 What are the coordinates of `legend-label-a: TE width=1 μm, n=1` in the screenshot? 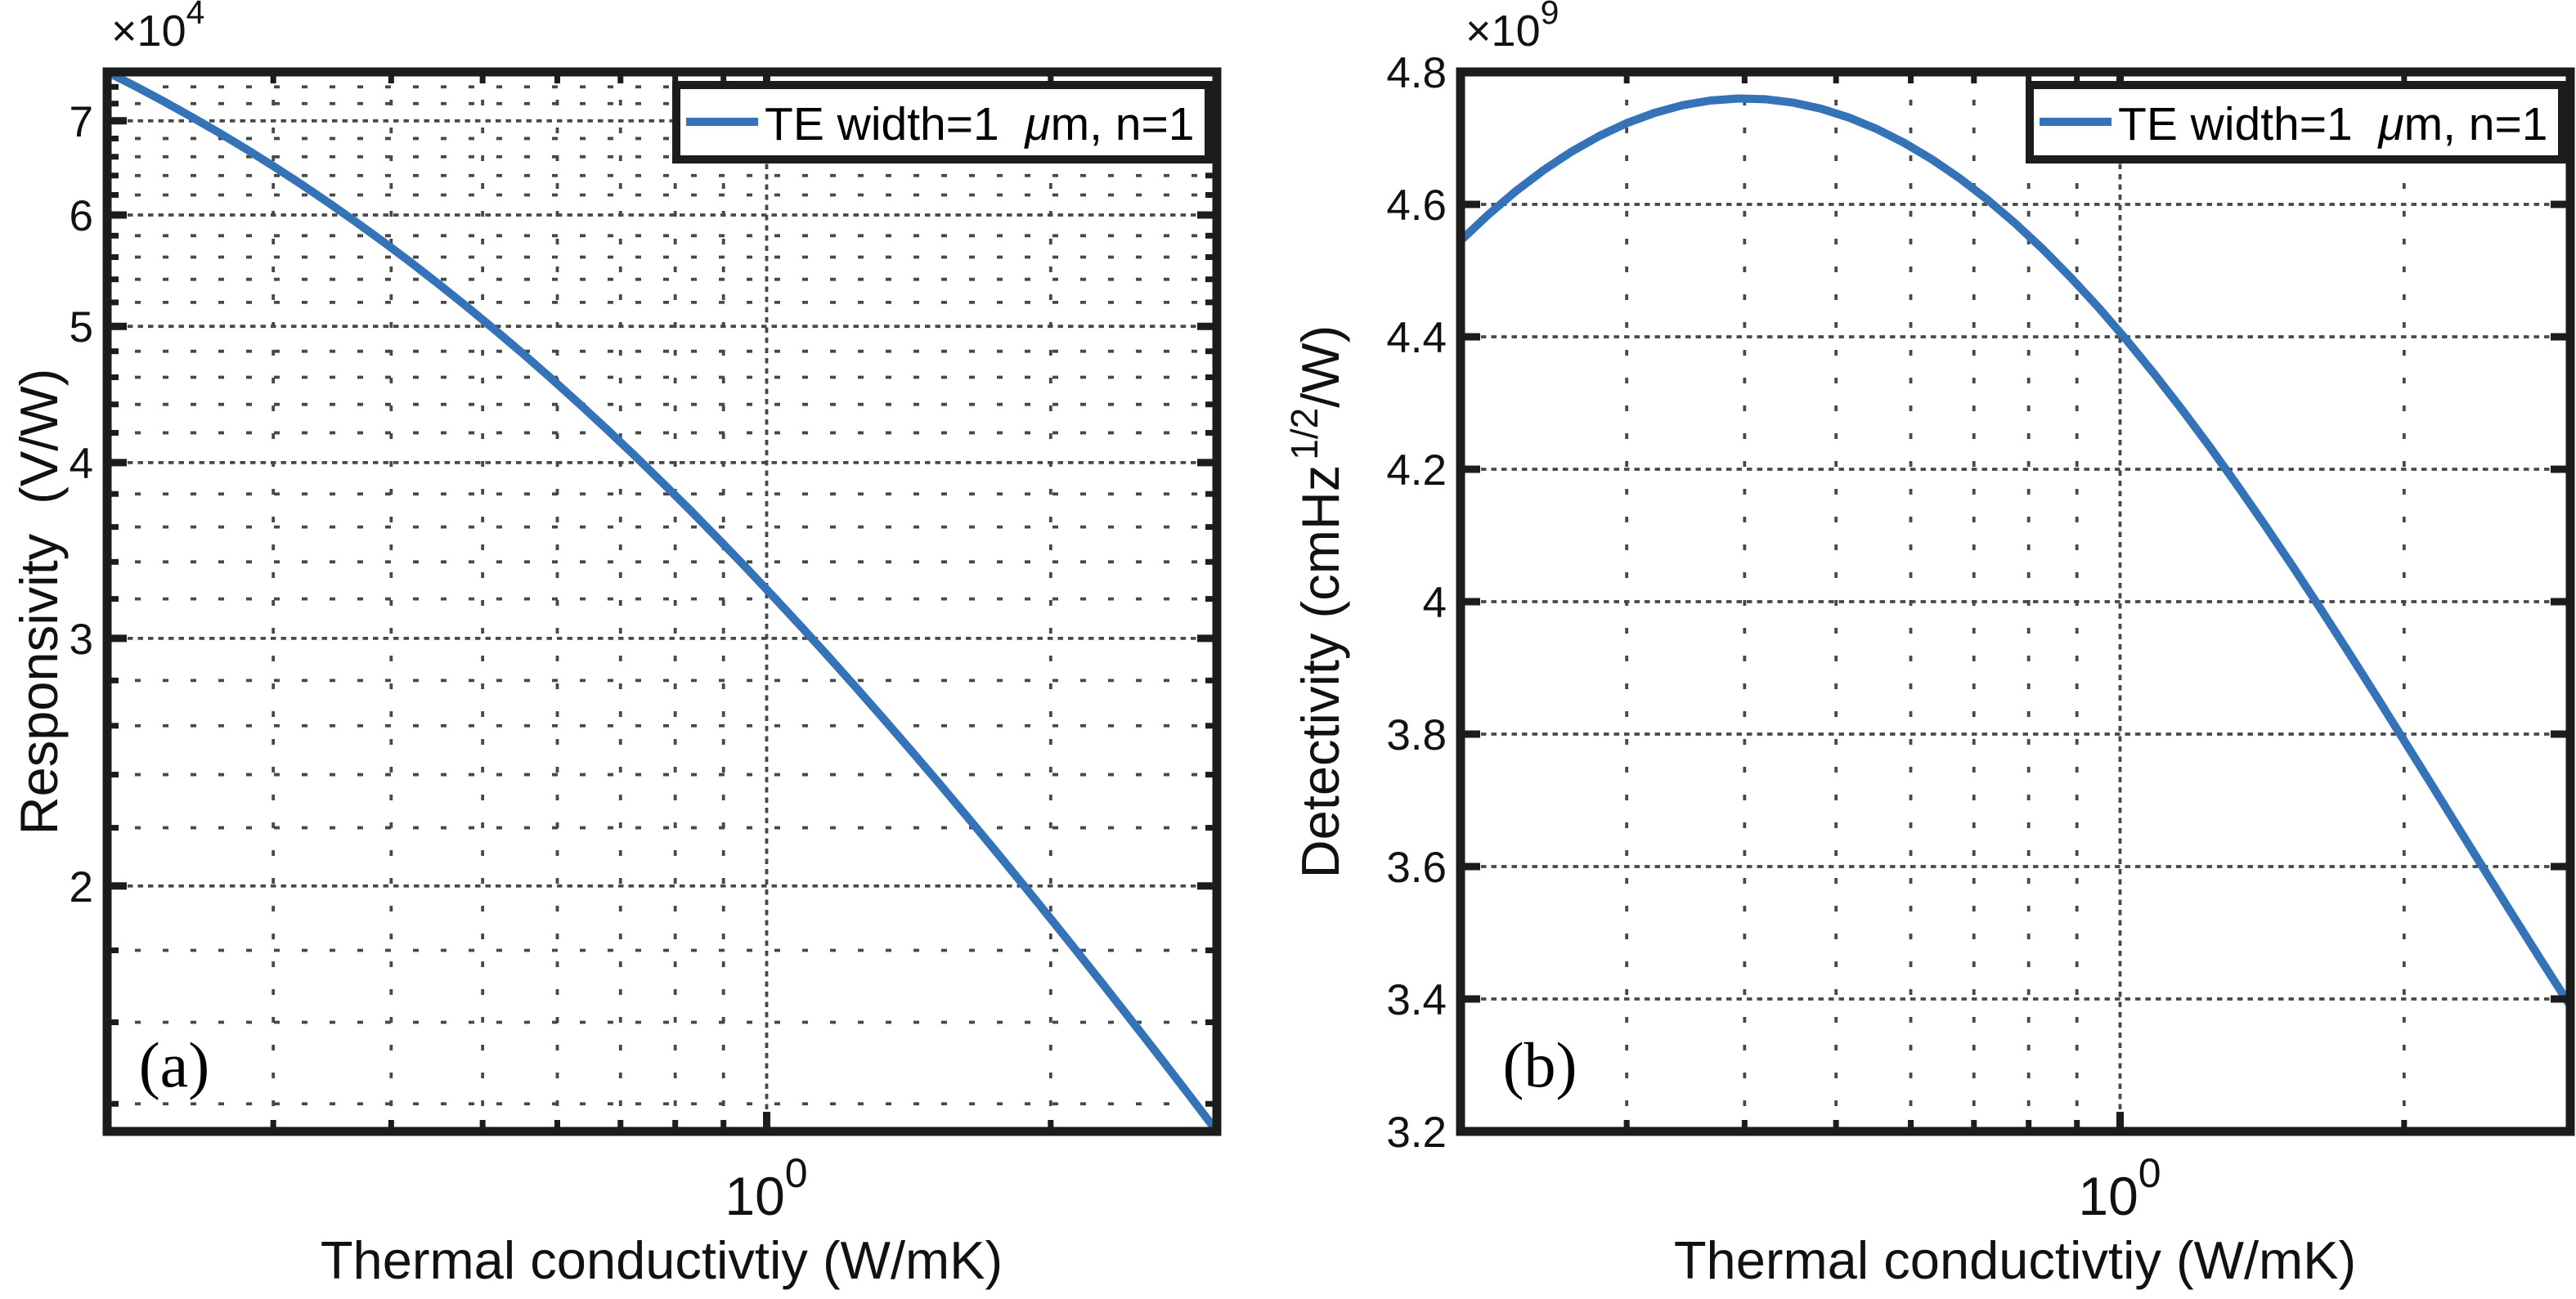 It's located at (979, 124).